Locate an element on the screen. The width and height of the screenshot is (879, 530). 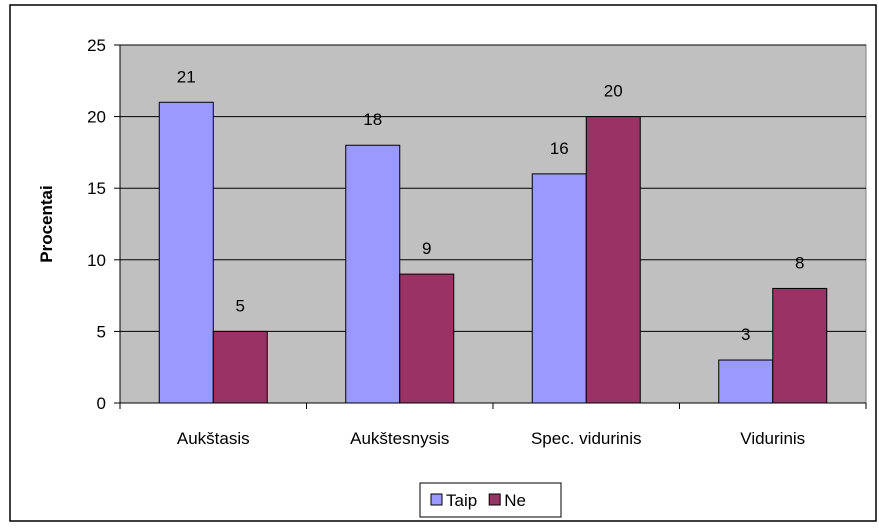
y-tick-label: 20 is located at coordinates (96, 117).